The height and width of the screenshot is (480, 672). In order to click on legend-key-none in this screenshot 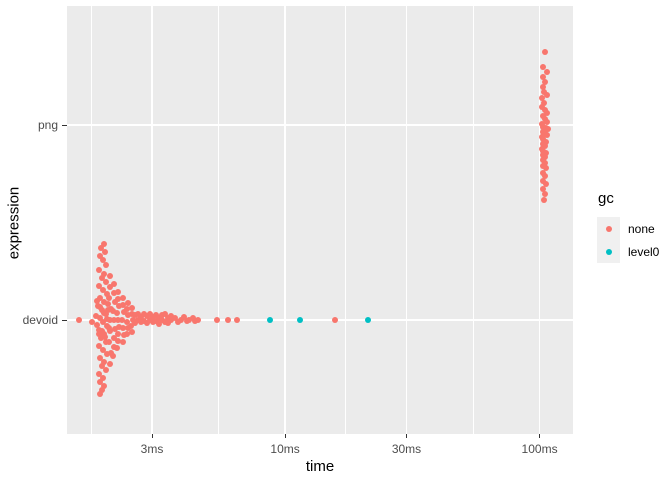, I will do `click(608, 228)`.